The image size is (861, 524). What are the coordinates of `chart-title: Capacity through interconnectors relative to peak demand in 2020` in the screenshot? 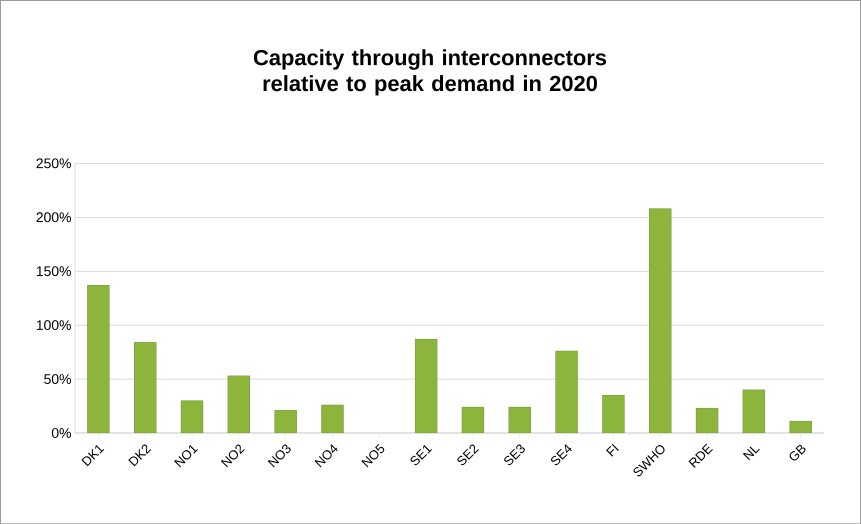 It's located at (430, 72).